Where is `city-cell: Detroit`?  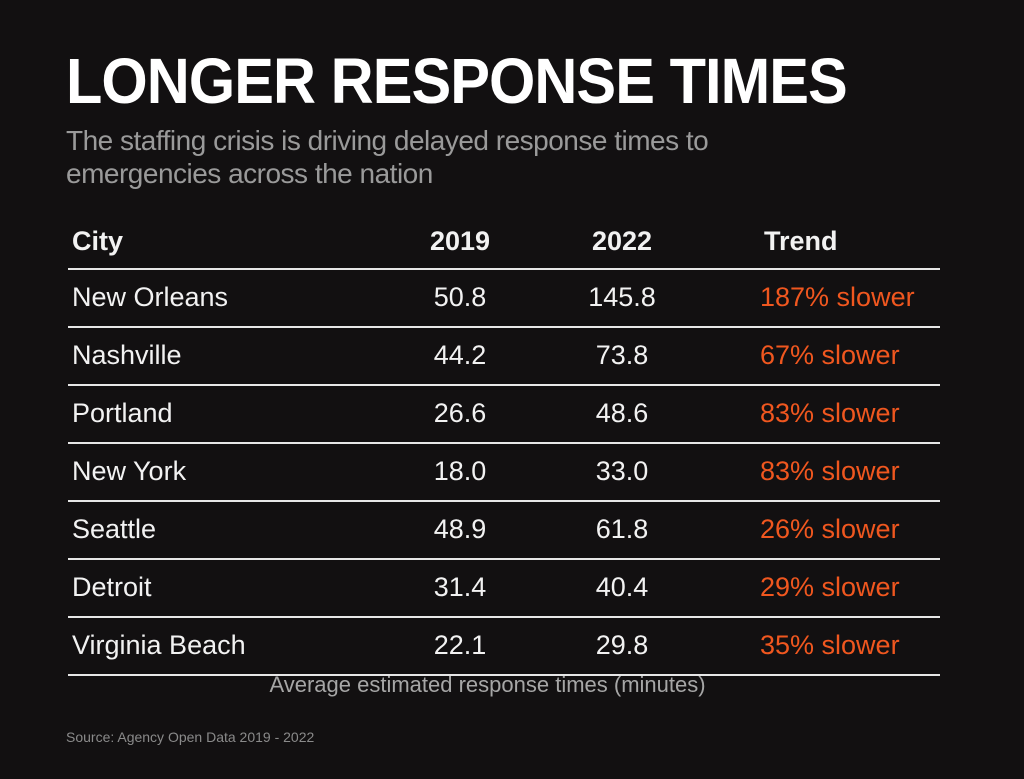
city-cell: Detroit is located at coordinates (112, 587).